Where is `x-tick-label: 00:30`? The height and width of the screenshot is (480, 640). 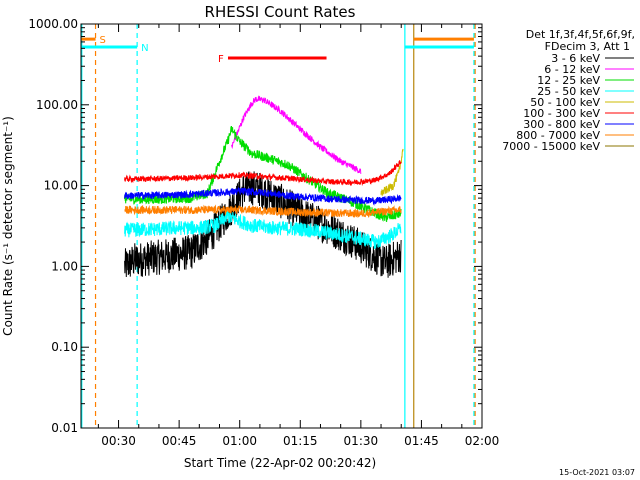
x-tick-label: 00:30 is located at coordinates (118, 441).